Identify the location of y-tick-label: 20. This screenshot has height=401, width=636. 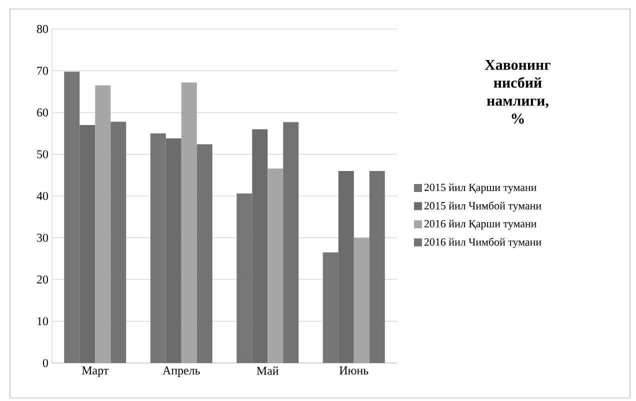
(42, 279).